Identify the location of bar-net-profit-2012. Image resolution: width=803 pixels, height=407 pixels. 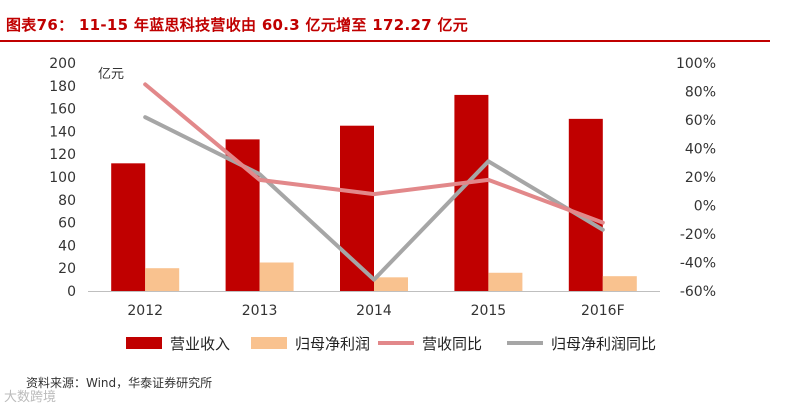
(162, 279).